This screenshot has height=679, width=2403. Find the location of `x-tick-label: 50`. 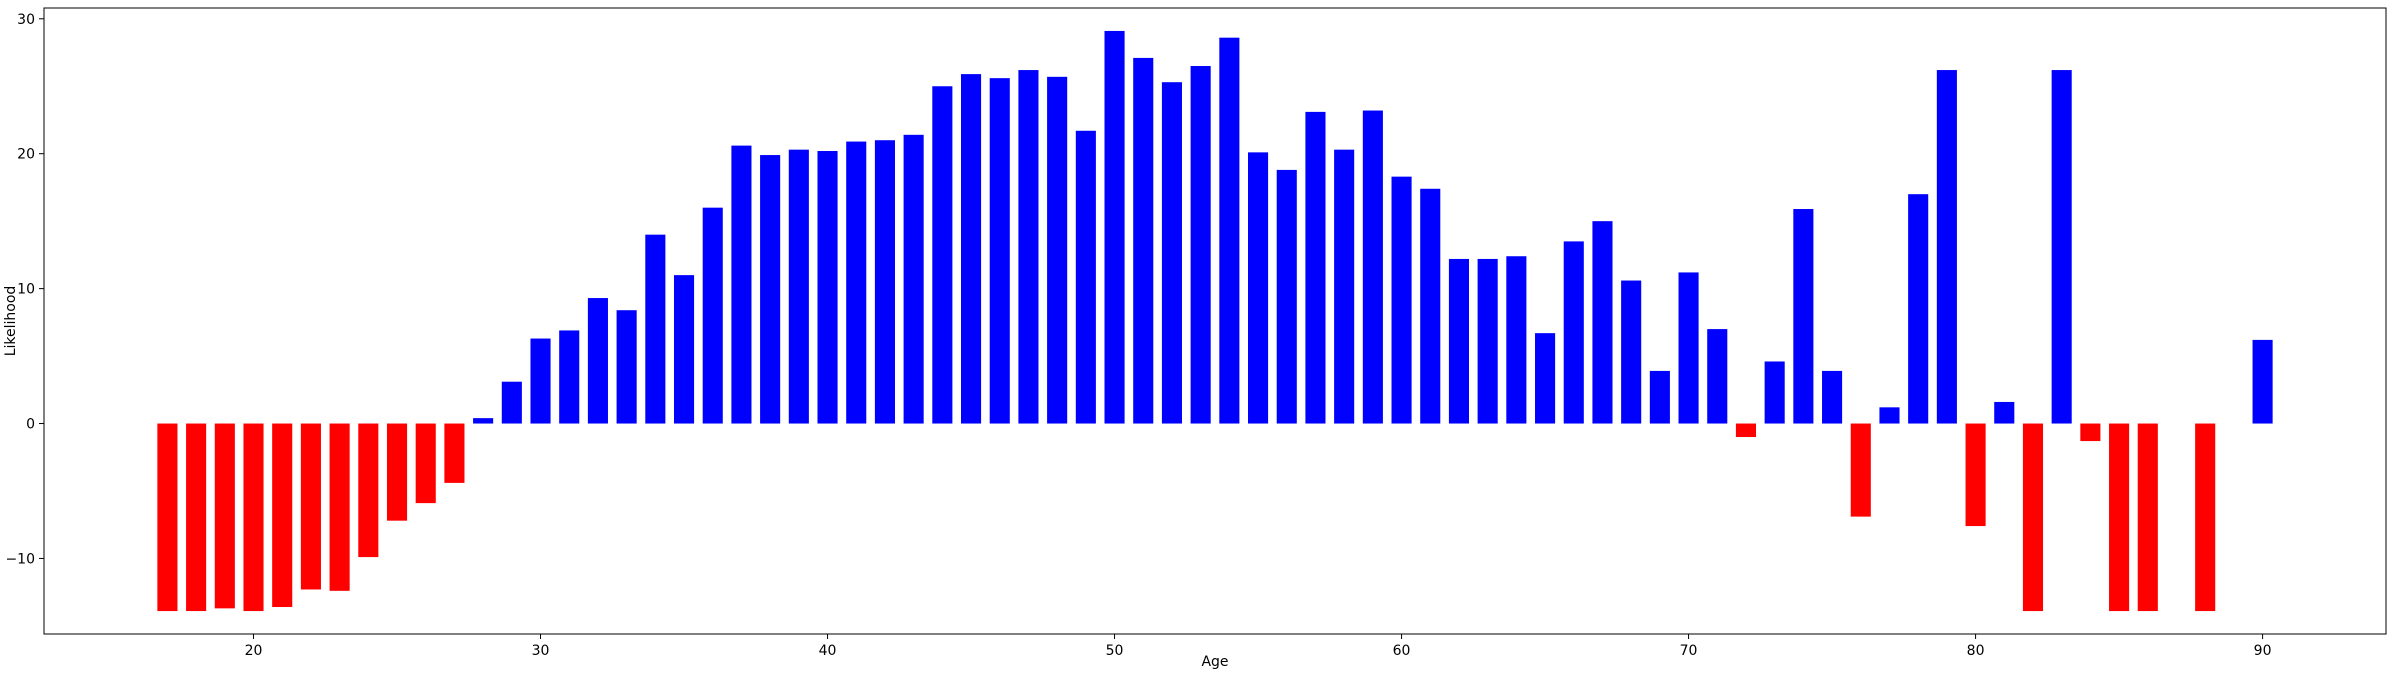

x-tick-label: 50 is located at coordinates (1115, 651).